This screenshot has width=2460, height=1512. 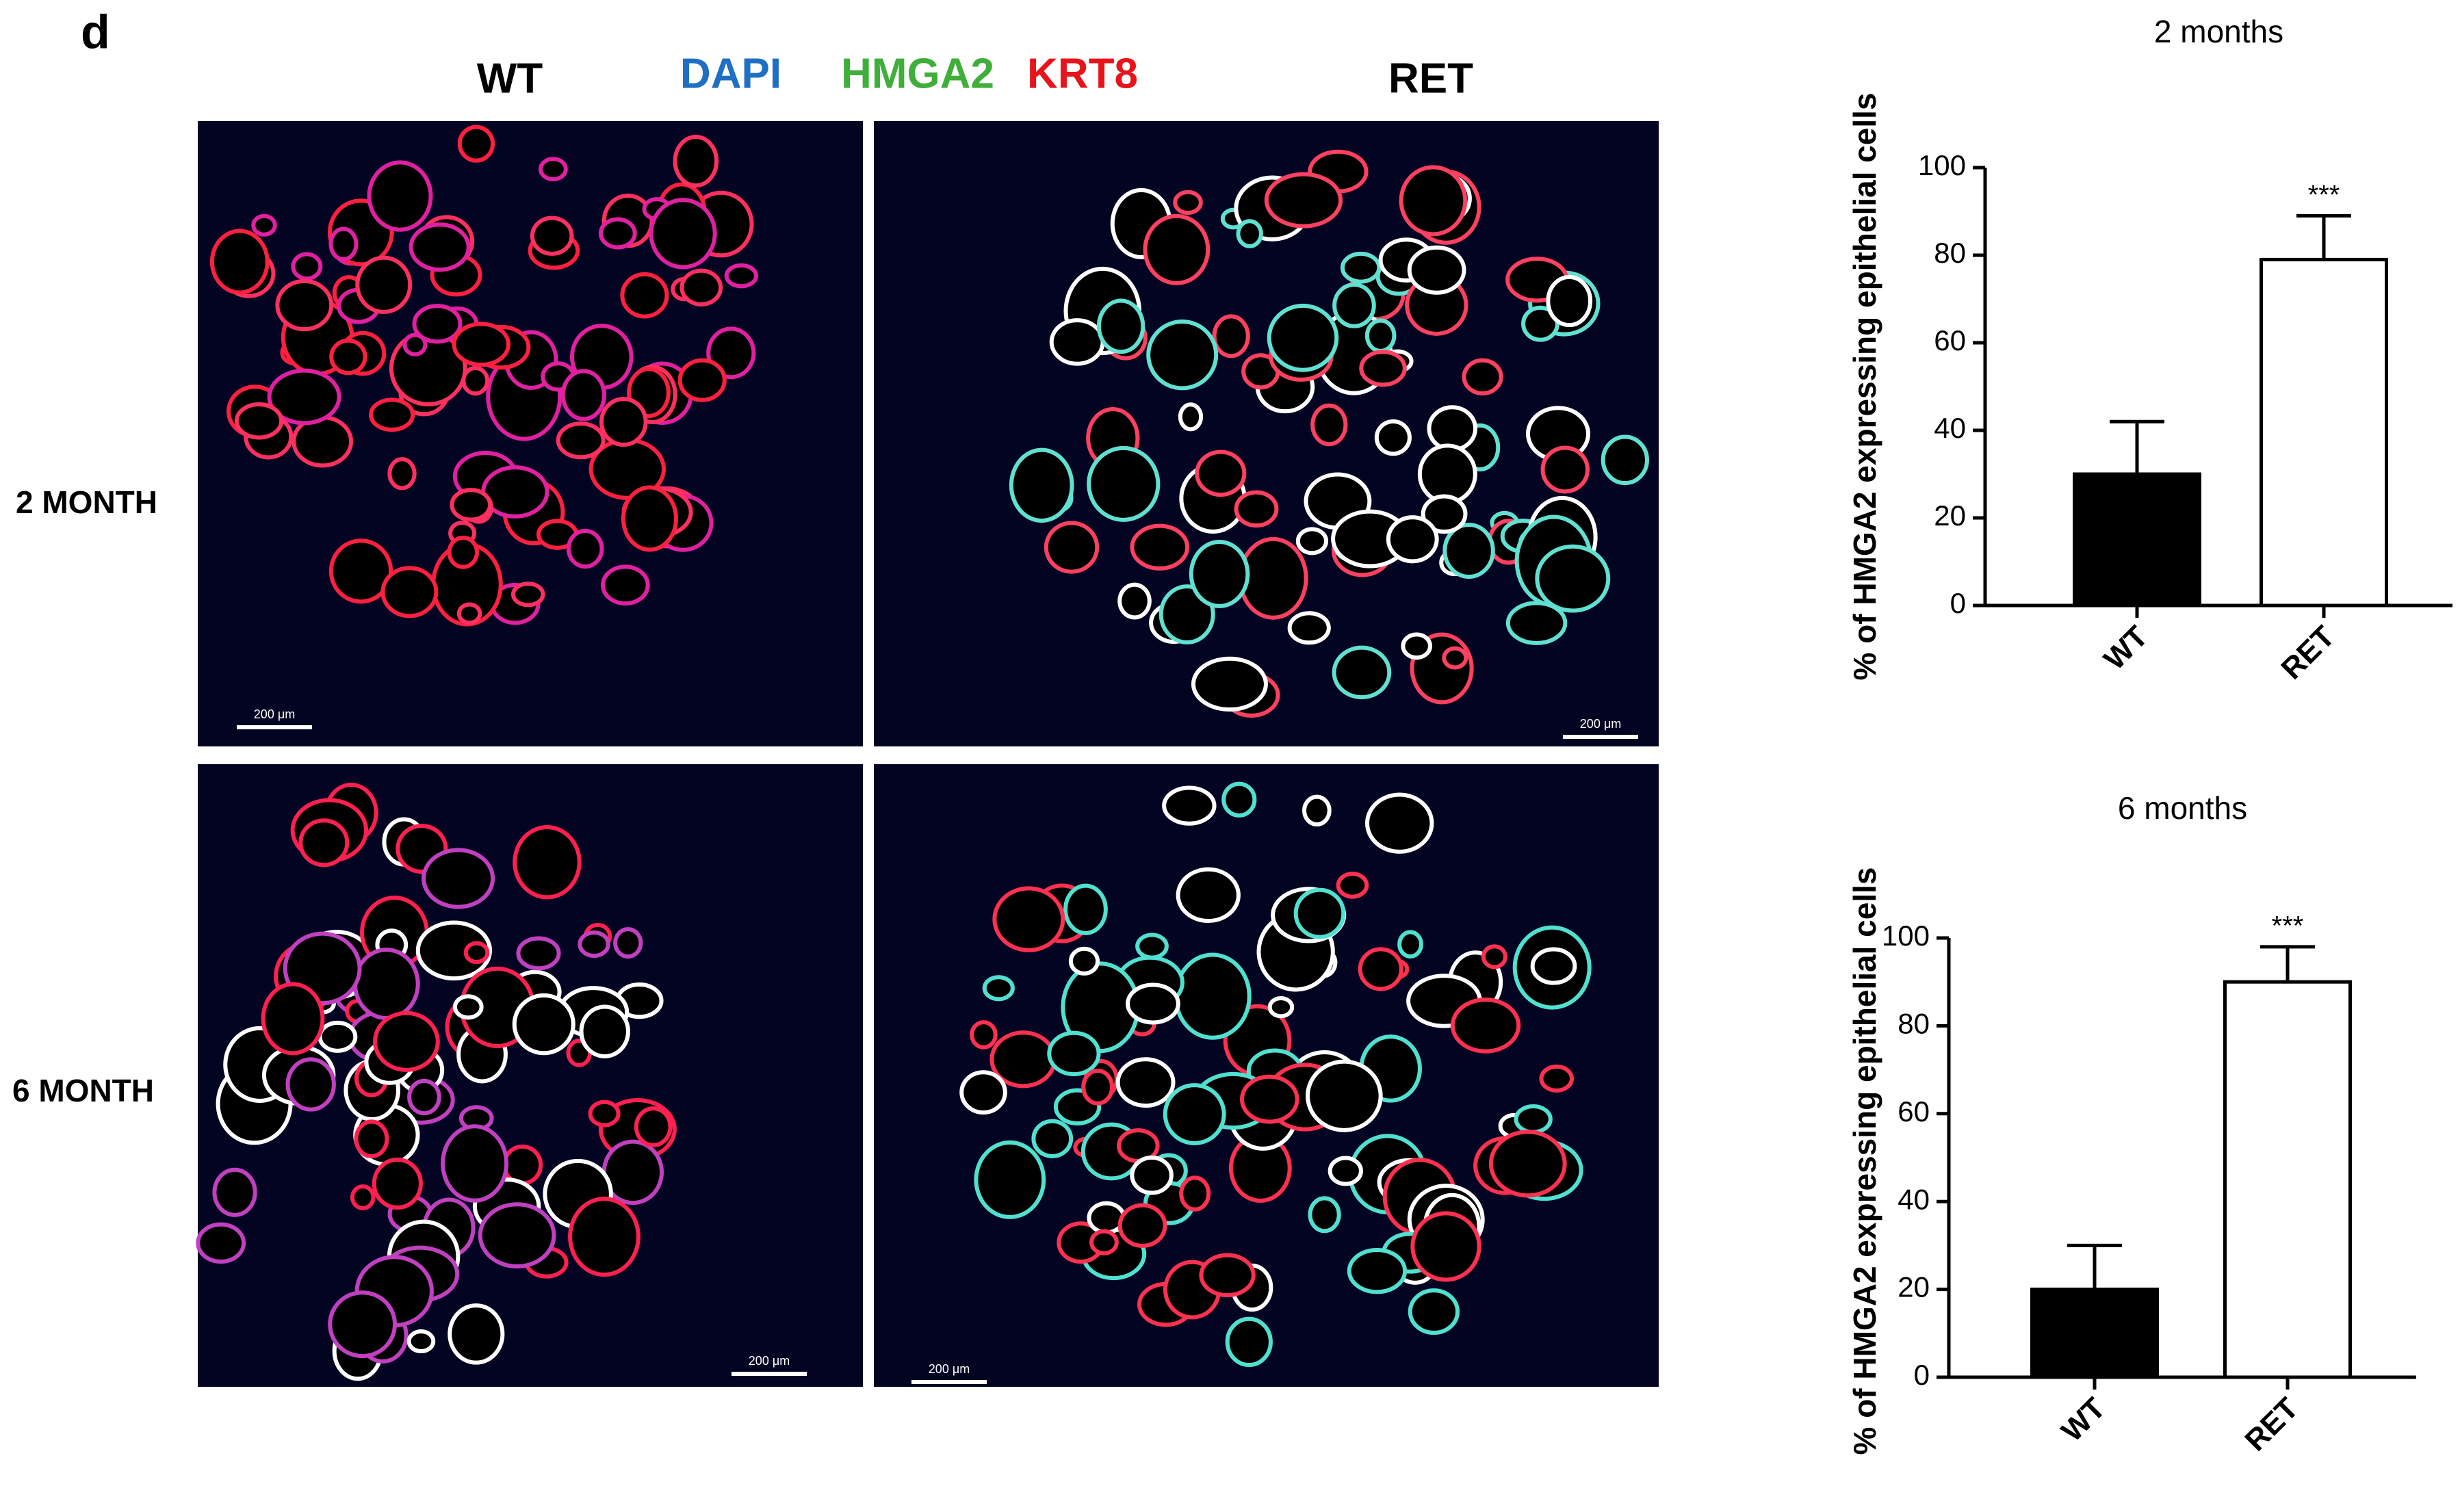 I want to click on row-label: 6 MONTH, so click(x=83, y=1090).